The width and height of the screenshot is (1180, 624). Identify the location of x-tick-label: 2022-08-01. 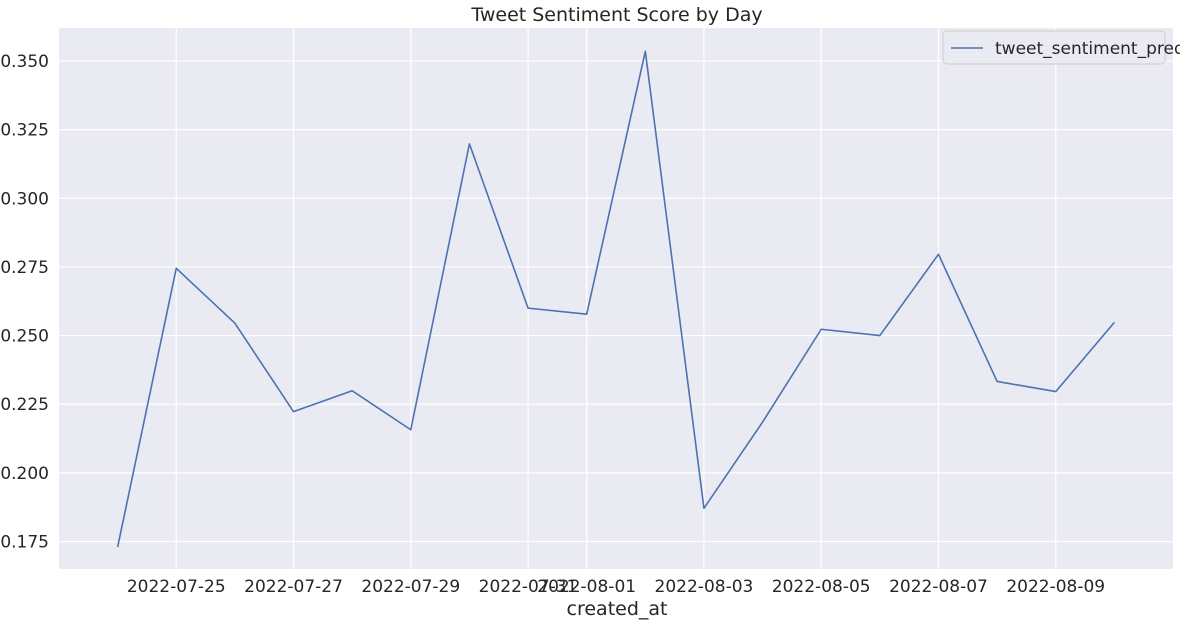
(586, 587).